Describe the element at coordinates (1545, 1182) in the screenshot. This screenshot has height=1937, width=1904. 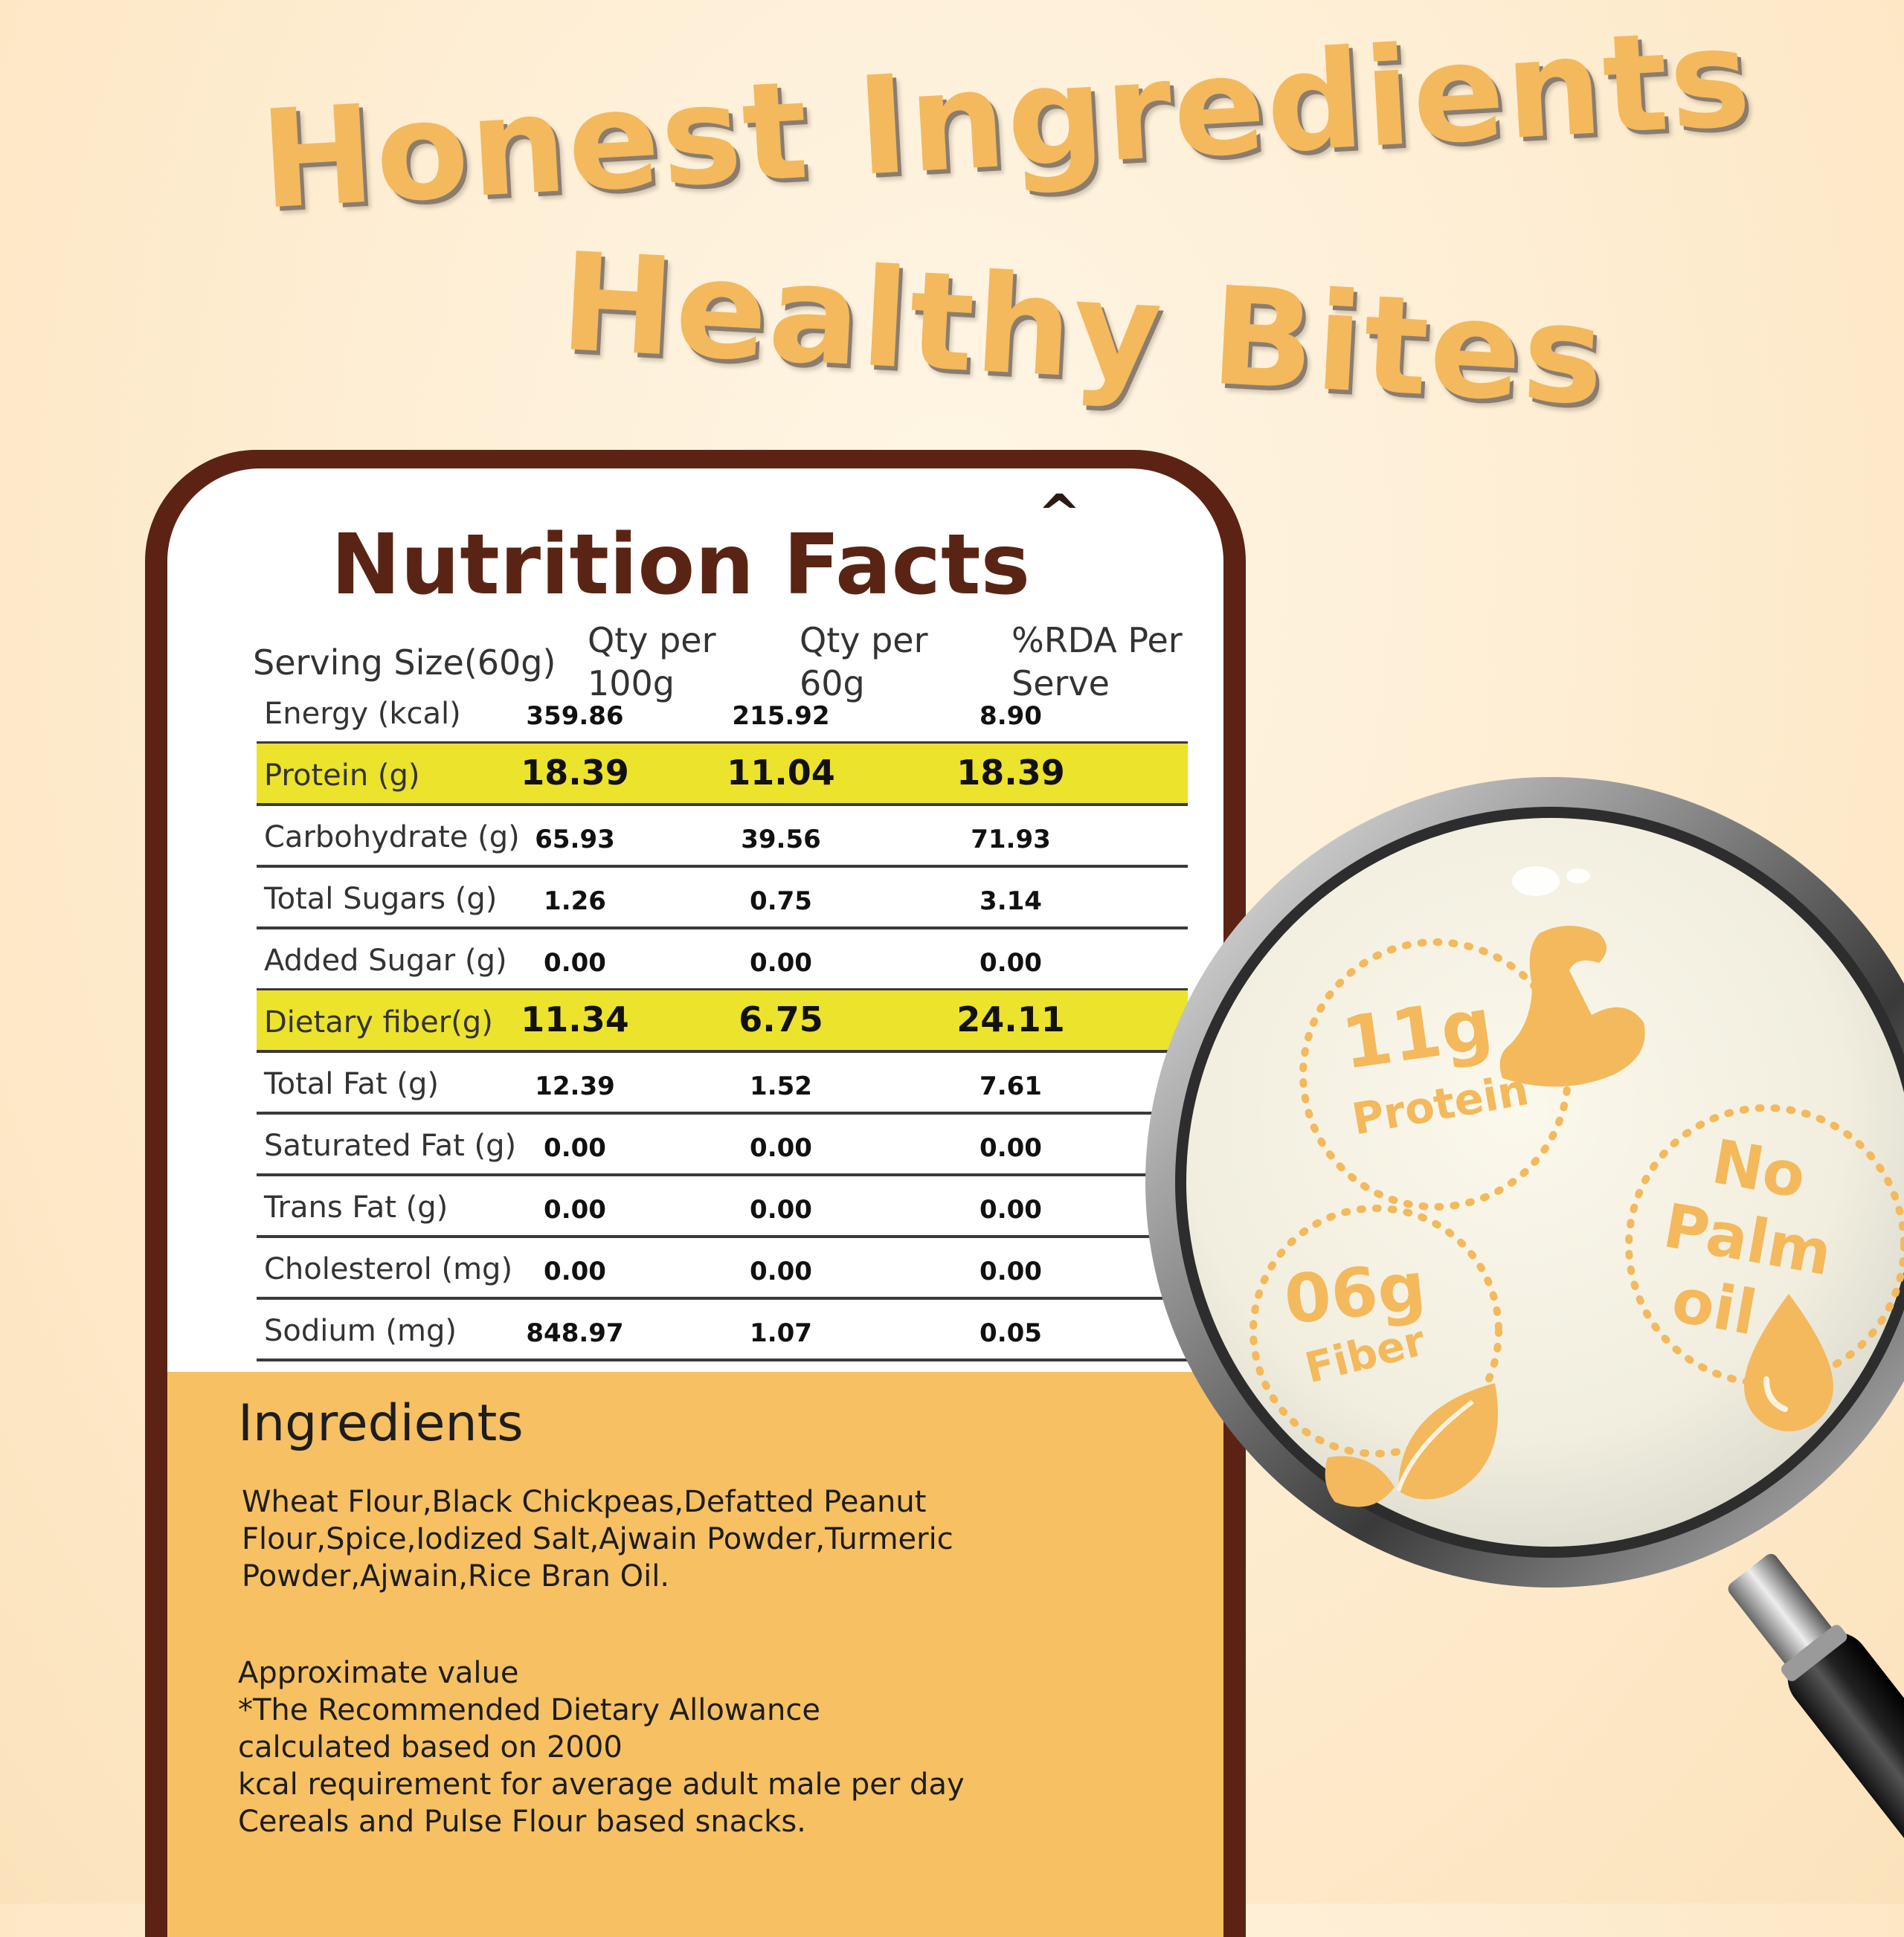
I see `magnifier-lens` at that location.